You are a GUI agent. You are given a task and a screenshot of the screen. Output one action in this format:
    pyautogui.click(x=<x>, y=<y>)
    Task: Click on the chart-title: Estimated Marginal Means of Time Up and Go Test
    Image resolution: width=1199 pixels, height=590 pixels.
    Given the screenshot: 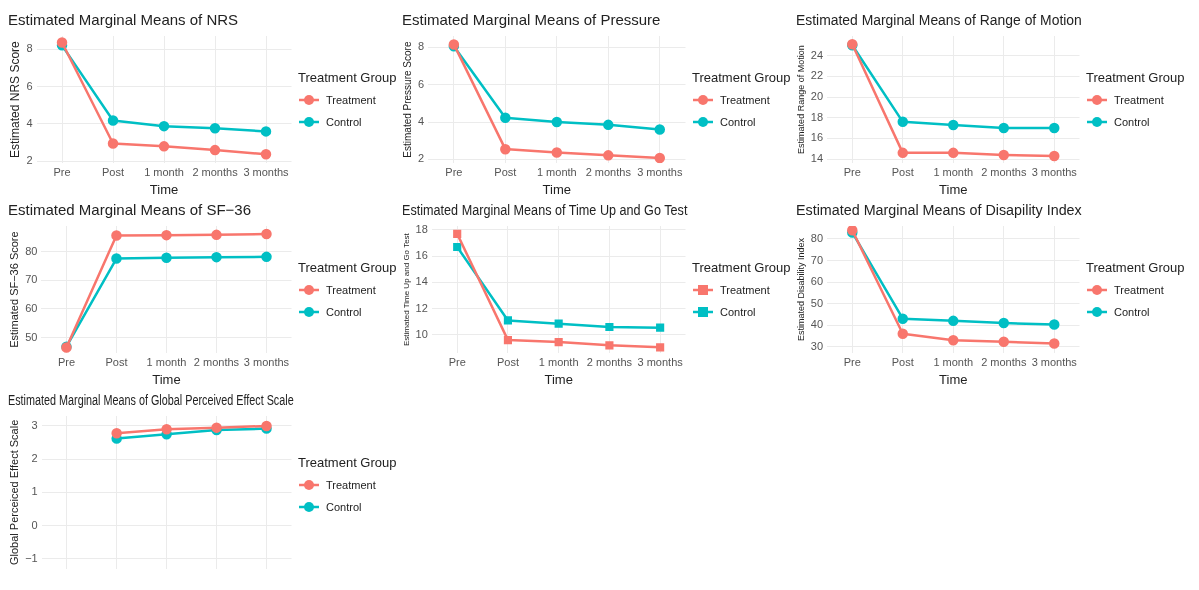 What is the action you would take?
    pyautogui.click(x=545, y=210)
    